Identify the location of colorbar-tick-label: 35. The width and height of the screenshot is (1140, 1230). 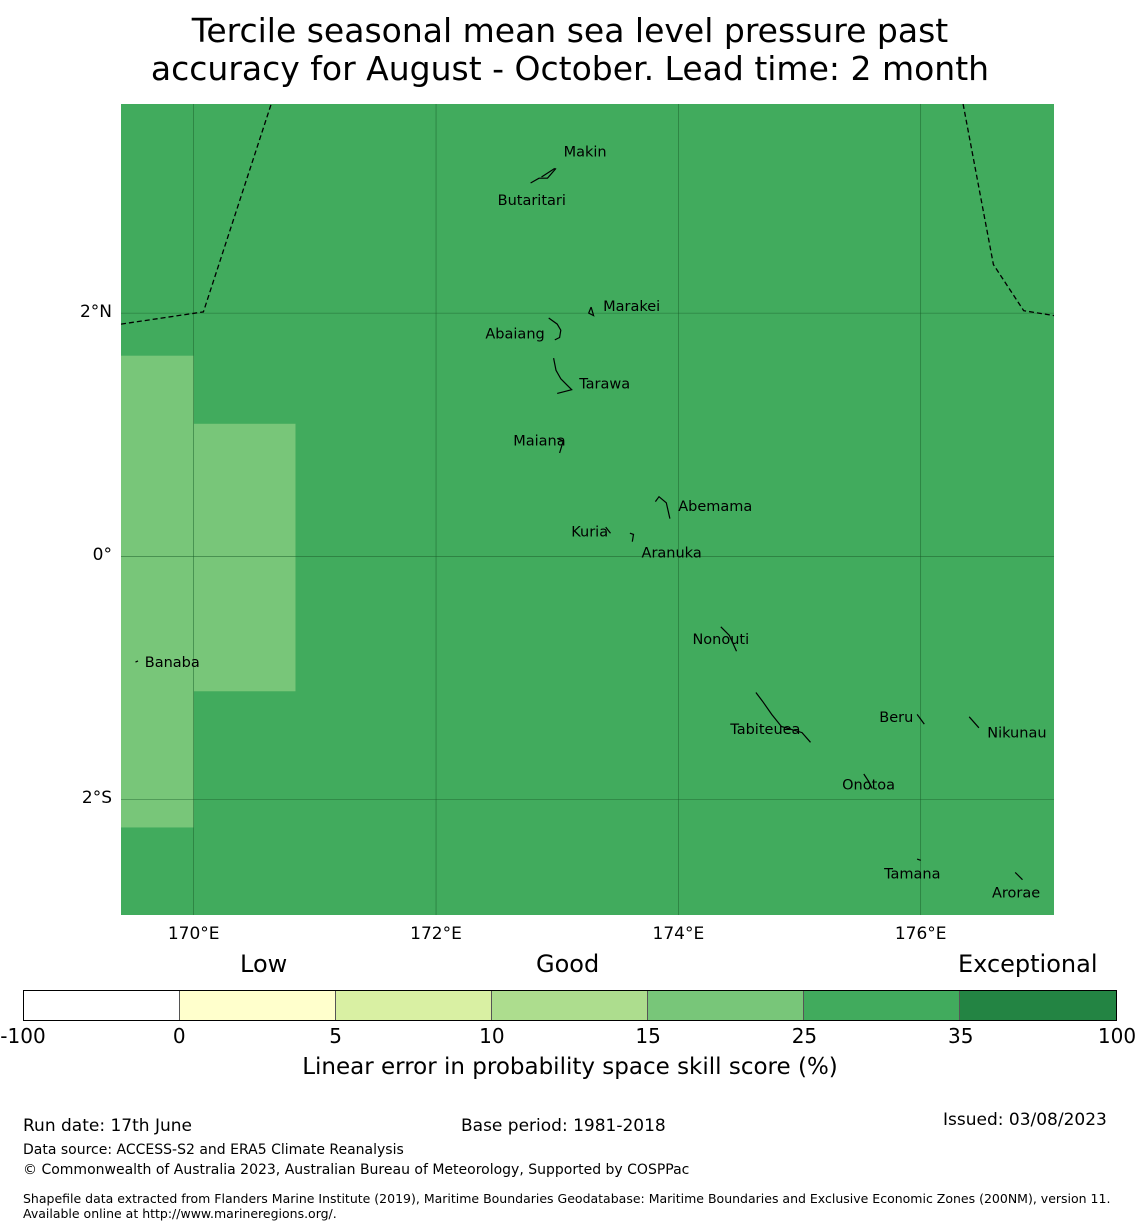
(960, 1036).